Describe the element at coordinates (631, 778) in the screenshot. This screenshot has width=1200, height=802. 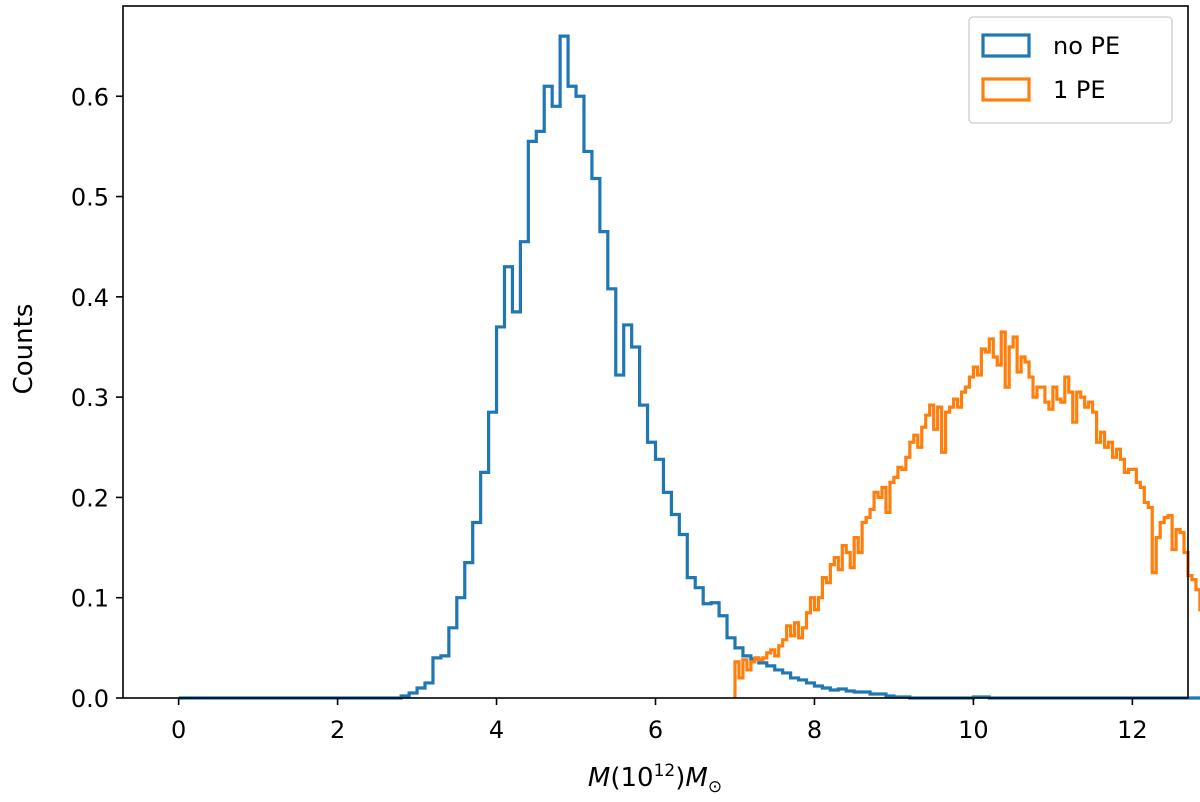
I see `x-label-open: (10` at that location.